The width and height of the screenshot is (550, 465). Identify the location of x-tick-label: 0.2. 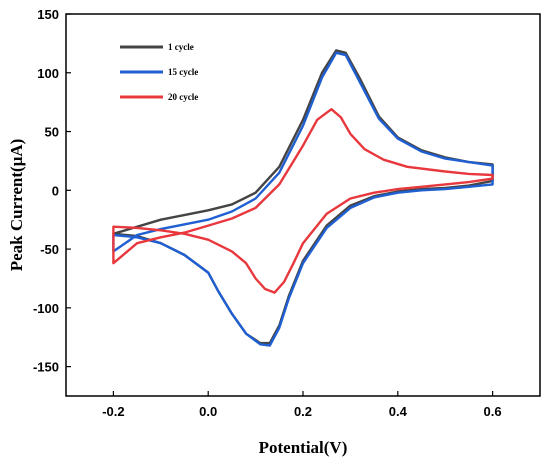
(303, 411).